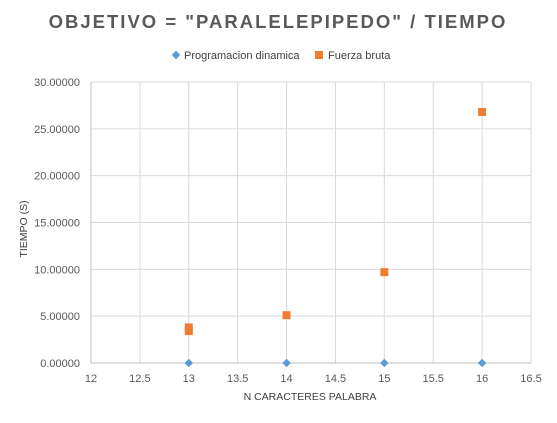  What do you see at coordinates (57, 177) in the screenshot?
I see `y-tick-label: 20.00000` at bounding box center [57, 177].